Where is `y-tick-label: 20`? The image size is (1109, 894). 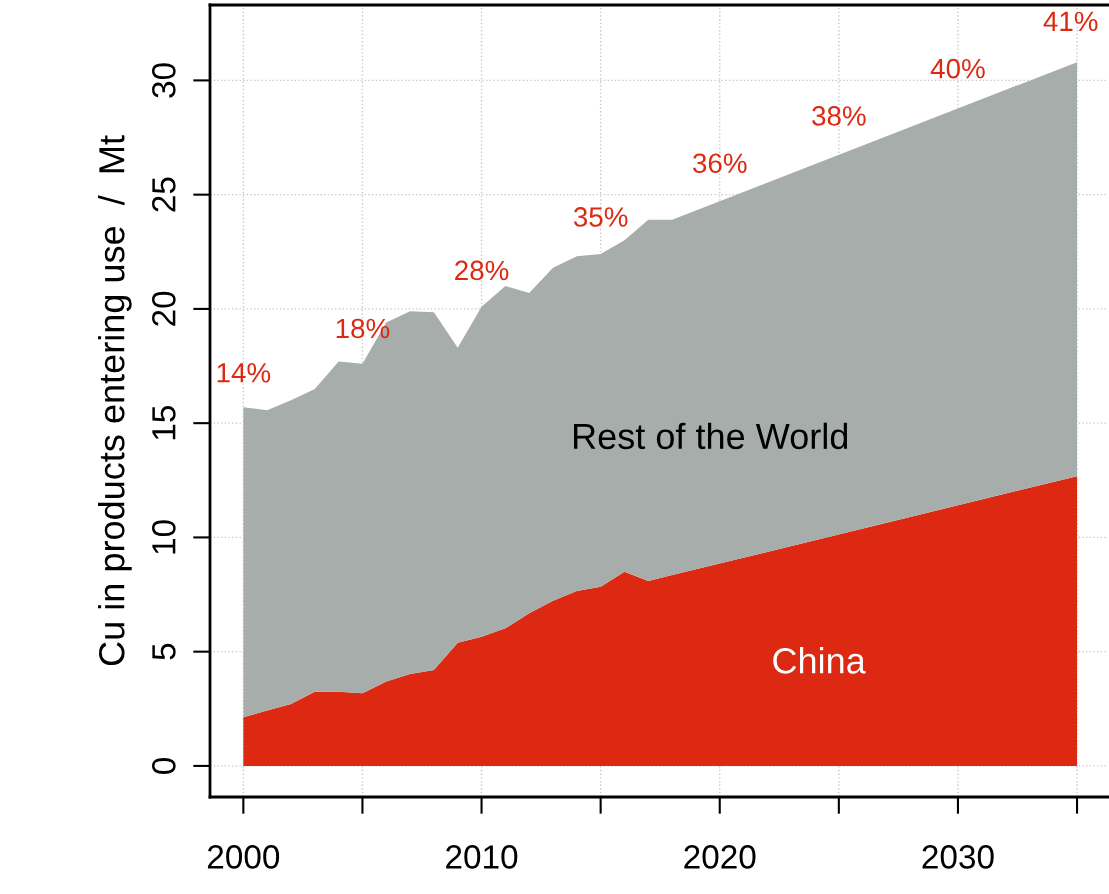 y-tick-label: 20 is located at coordinates (164, 308).